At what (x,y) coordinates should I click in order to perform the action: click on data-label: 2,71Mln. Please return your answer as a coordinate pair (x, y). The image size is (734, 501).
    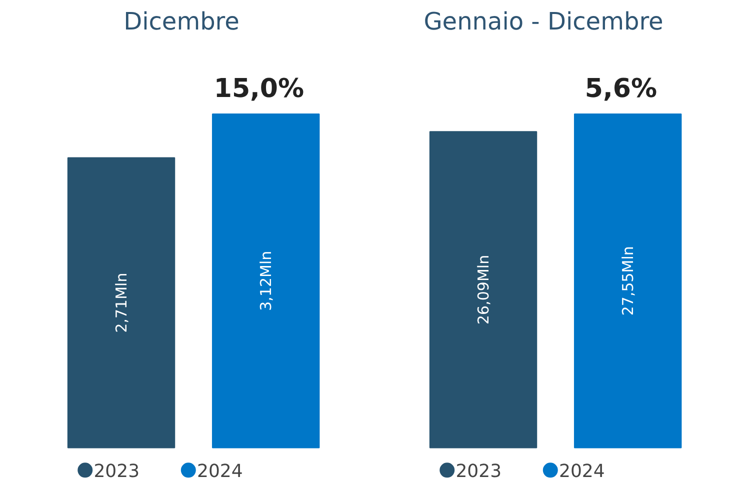
    Looking at the image, I should click on (121, 302).